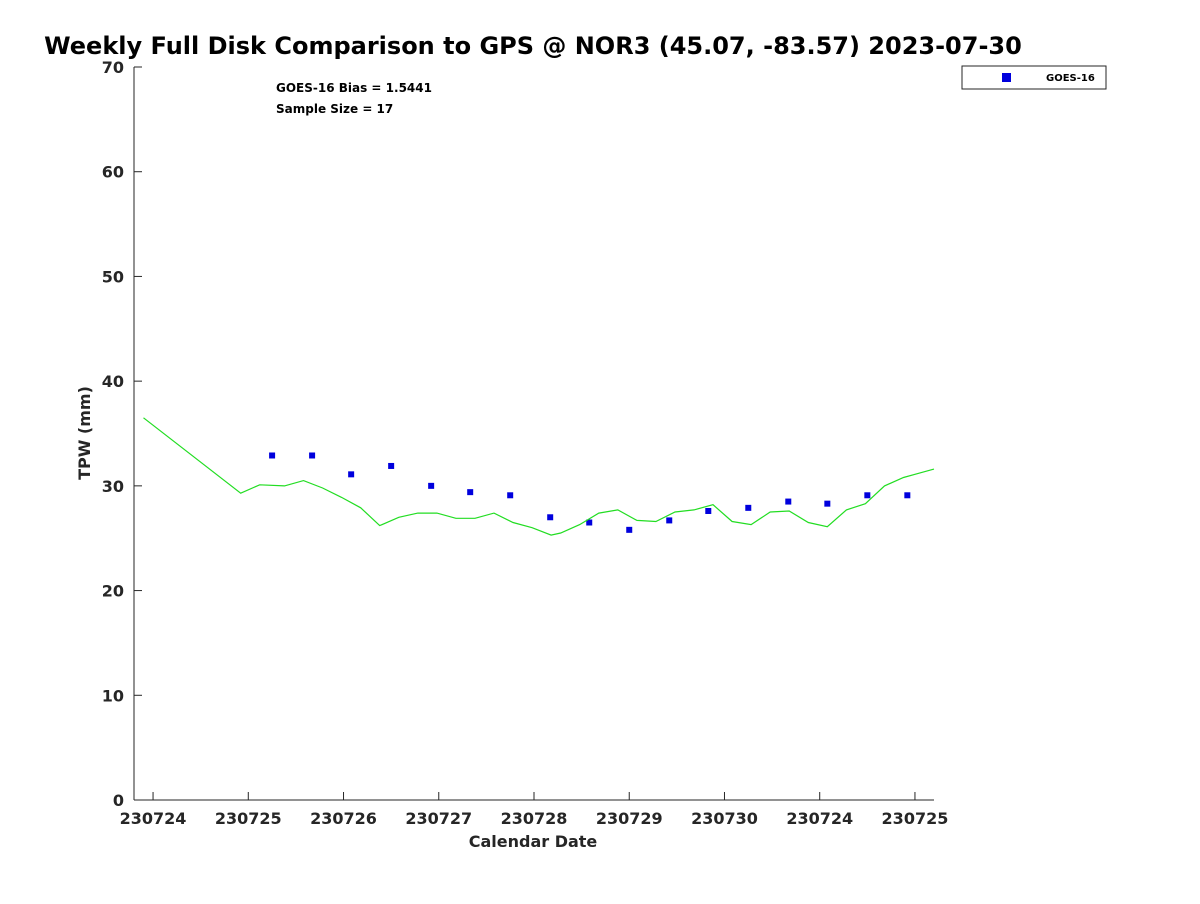 This screenshot has width=1200, height=904. Describe the element at coordinates (113, 381) in the screenshot. I see `y-tick-label: 40` at that location.